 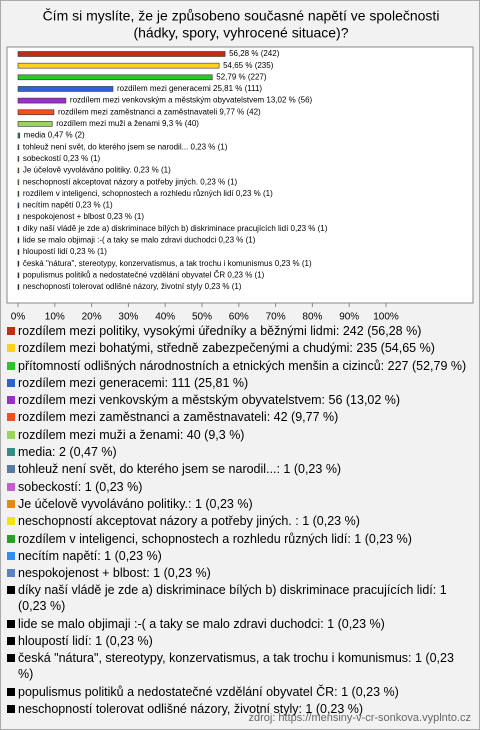 What do you see at coordinates (54, 135) in the screenshot?
I see `value-label: media 0,47 % (2)` at bounding box center [54, 135].